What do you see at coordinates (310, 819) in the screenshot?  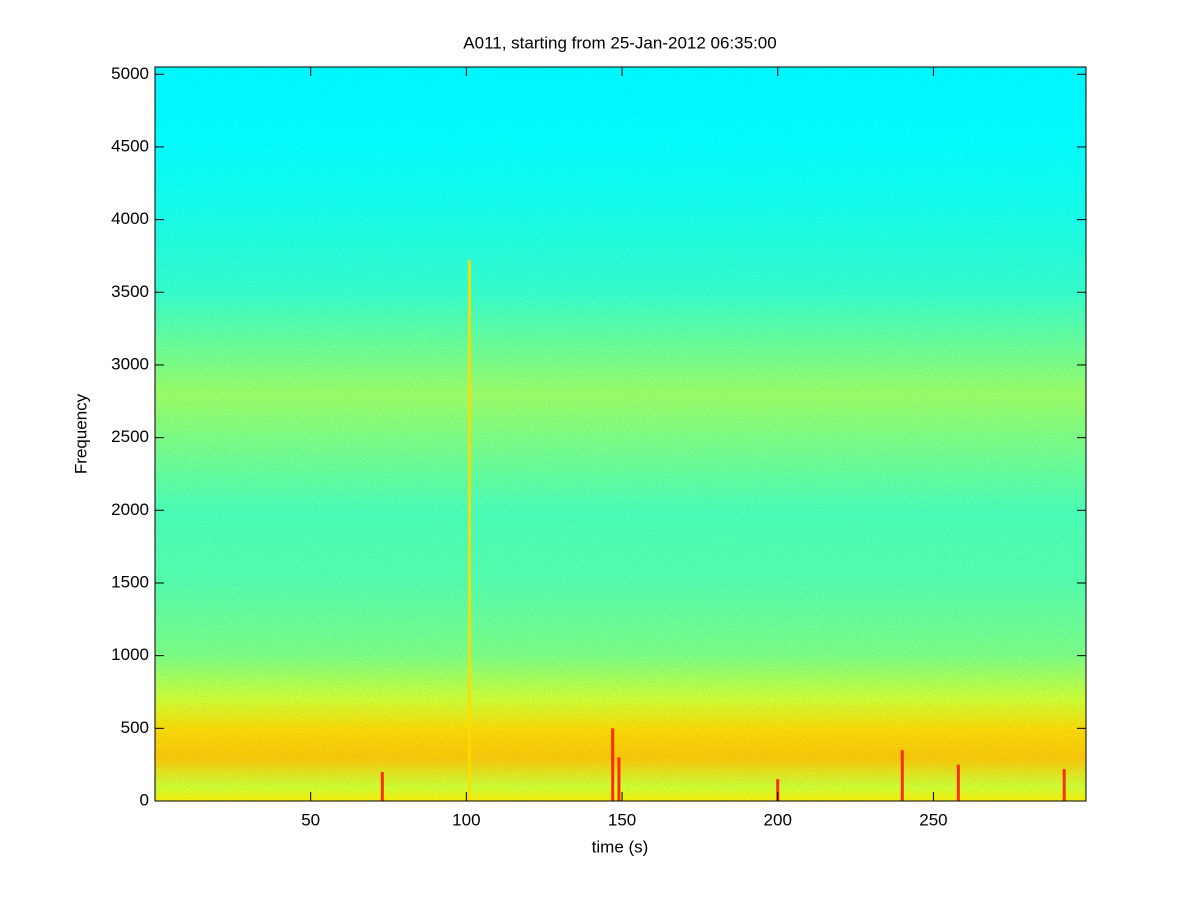 I see `x-tick-label: 50` at bounding box center [310, 819].